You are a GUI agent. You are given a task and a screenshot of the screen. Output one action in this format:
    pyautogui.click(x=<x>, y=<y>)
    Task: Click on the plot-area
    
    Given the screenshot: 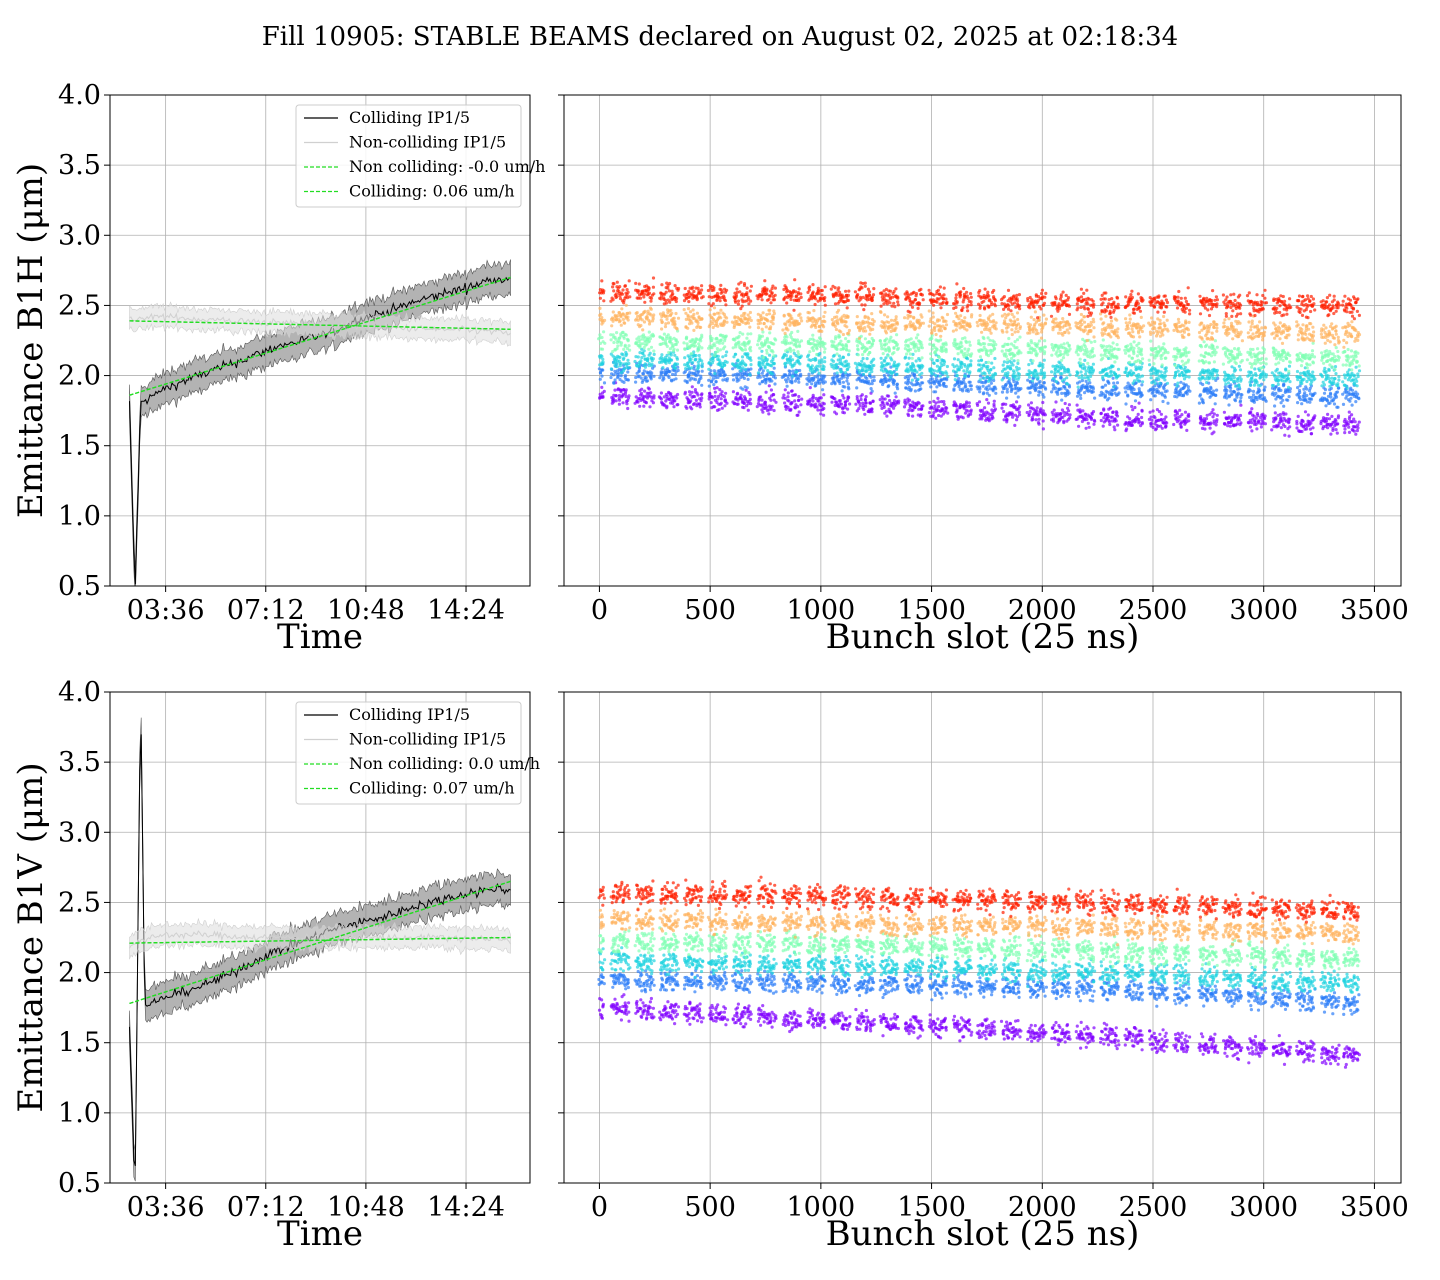 What is the action you would take?
    pyautogui.click(x=319, y=422)
    